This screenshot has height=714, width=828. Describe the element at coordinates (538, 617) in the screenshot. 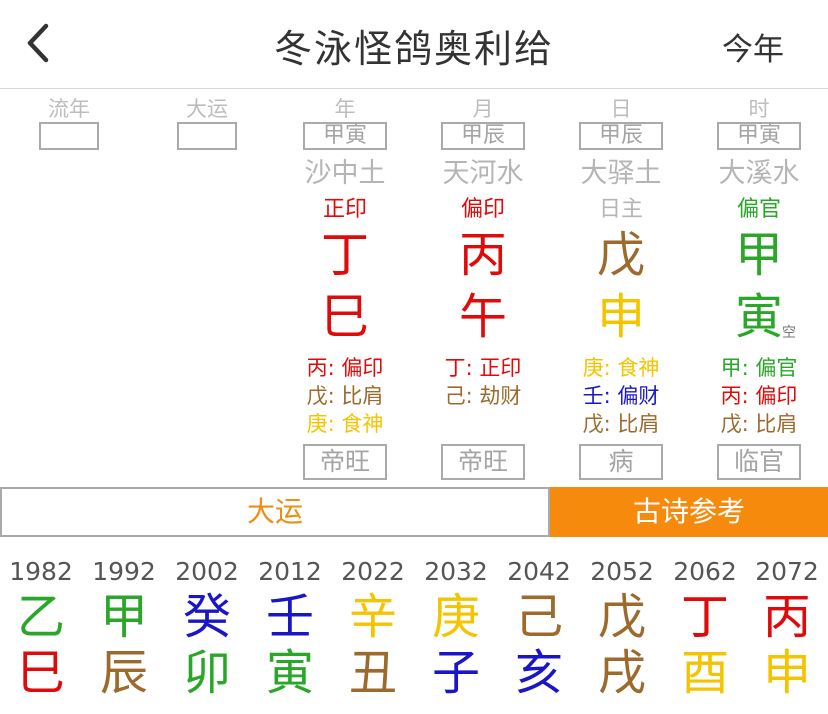

I see `dayun-stem: 己` at that location.